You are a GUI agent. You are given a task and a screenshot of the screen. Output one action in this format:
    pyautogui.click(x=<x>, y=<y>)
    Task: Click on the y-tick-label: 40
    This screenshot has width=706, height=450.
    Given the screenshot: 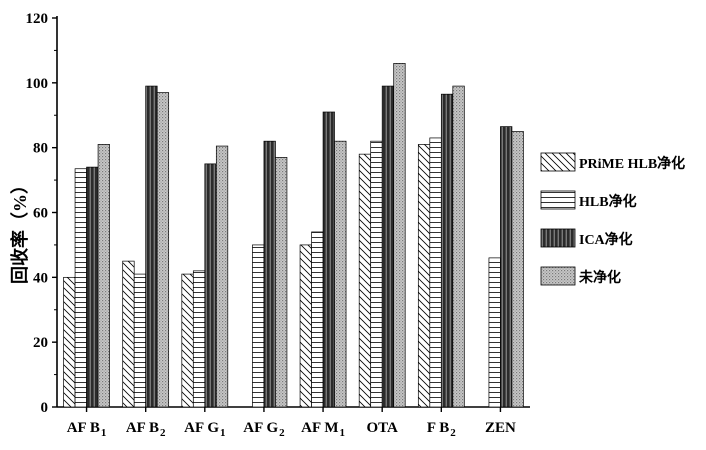 What is the action you would take?
    pyautogui.click(x=40, y=278)
    